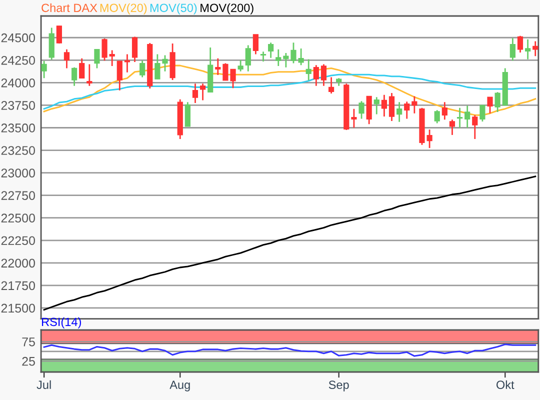 The image size is (540, 400). I want to click on y-tick-label: 24500, so click(18, 37).